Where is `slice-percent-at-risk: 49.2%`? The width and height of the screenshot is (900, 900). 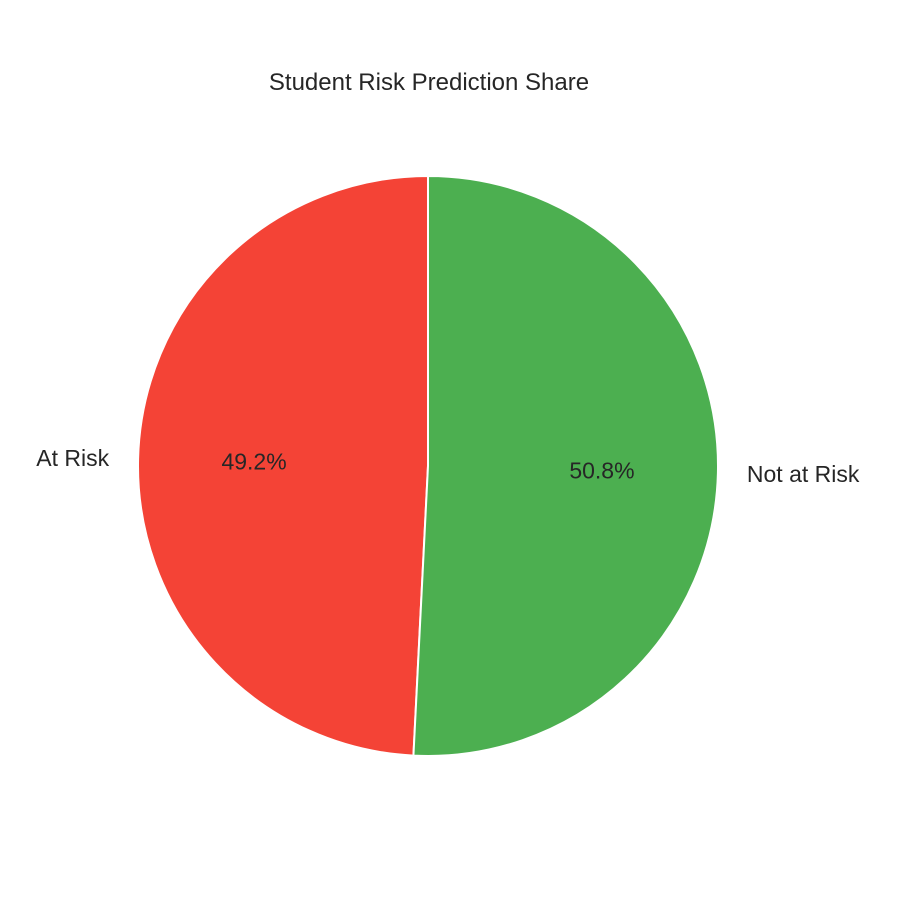 slice-percent-at-risk: 49.2% is located at coordinates (253, 462).